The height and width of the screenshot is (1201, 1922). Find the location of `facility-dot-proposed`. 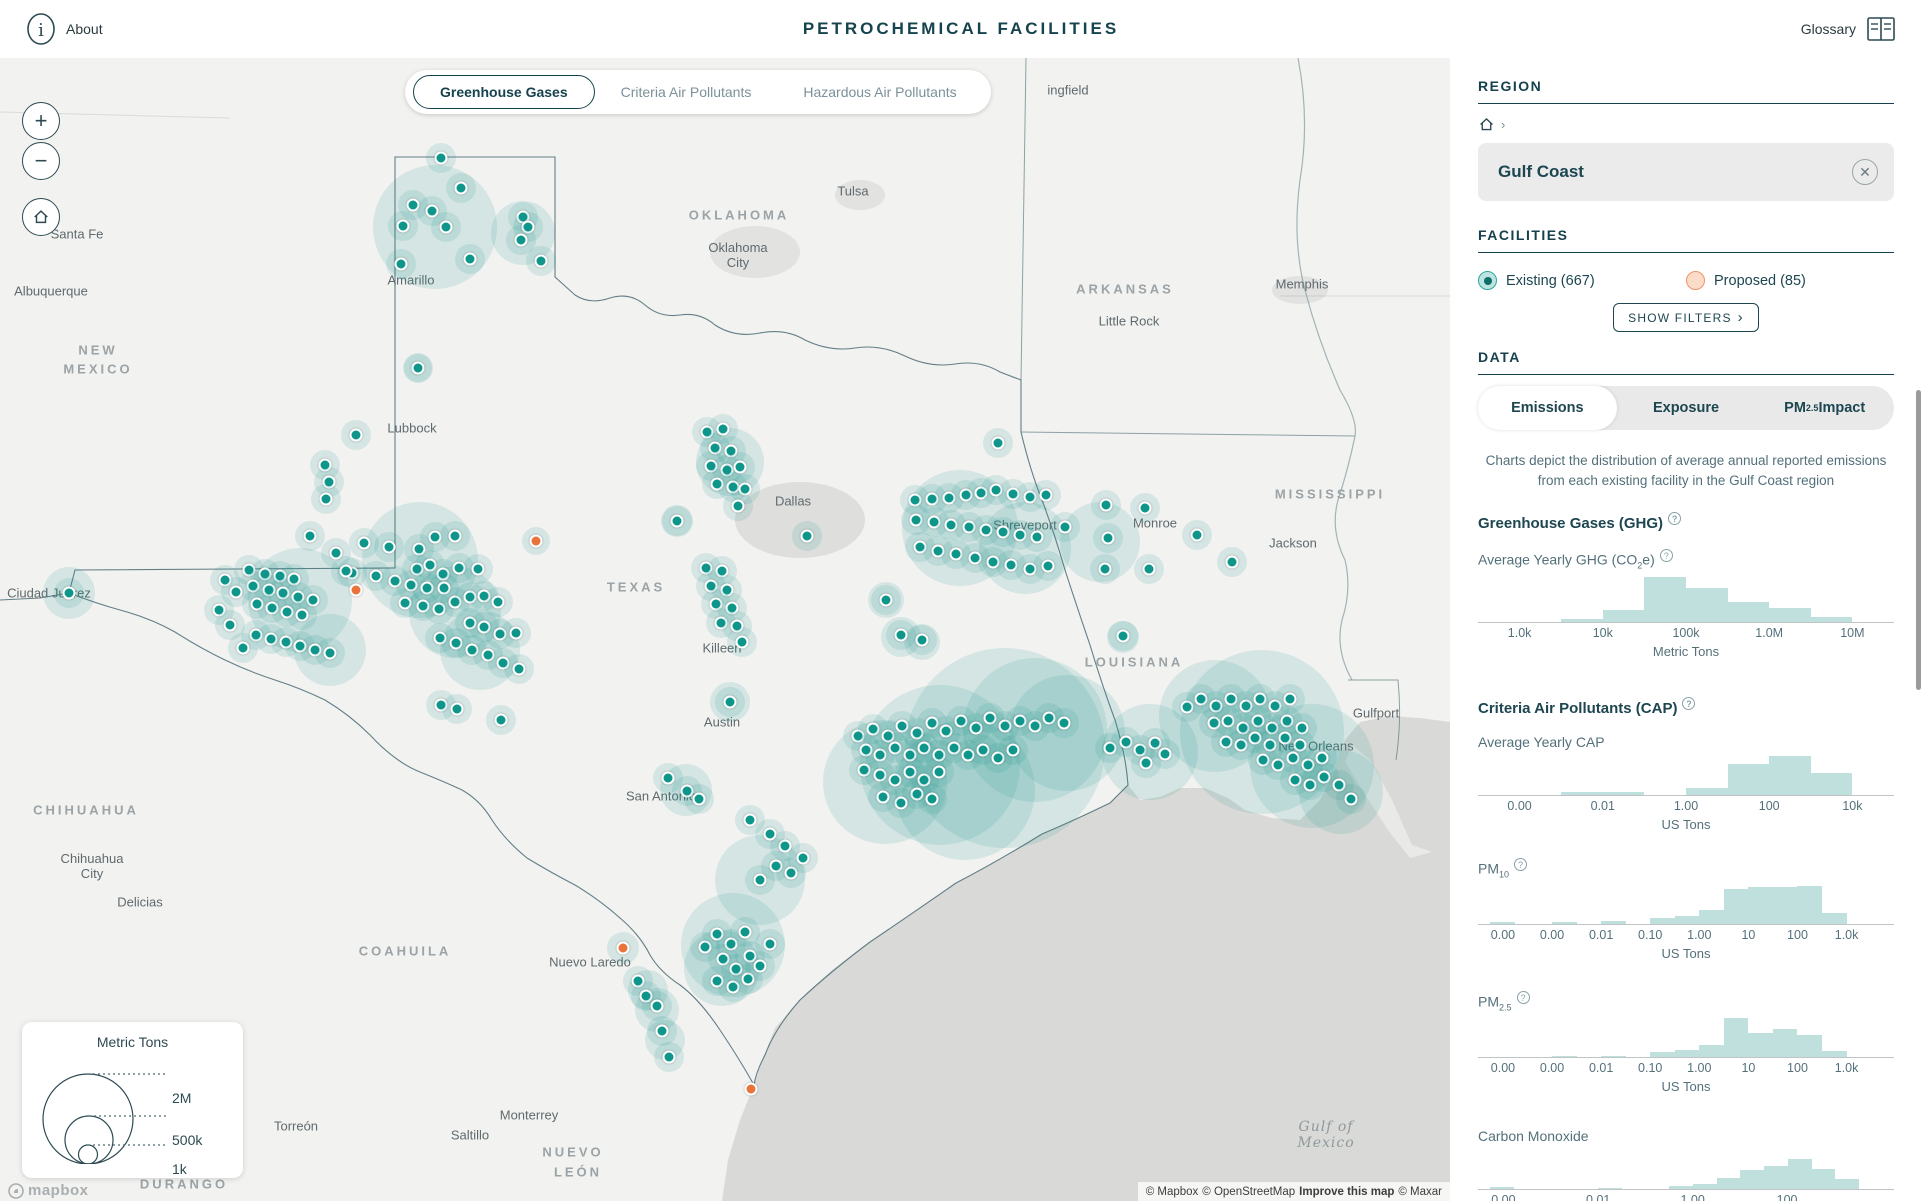

facility-dot-proposed is located at coordinates (751, 1089).